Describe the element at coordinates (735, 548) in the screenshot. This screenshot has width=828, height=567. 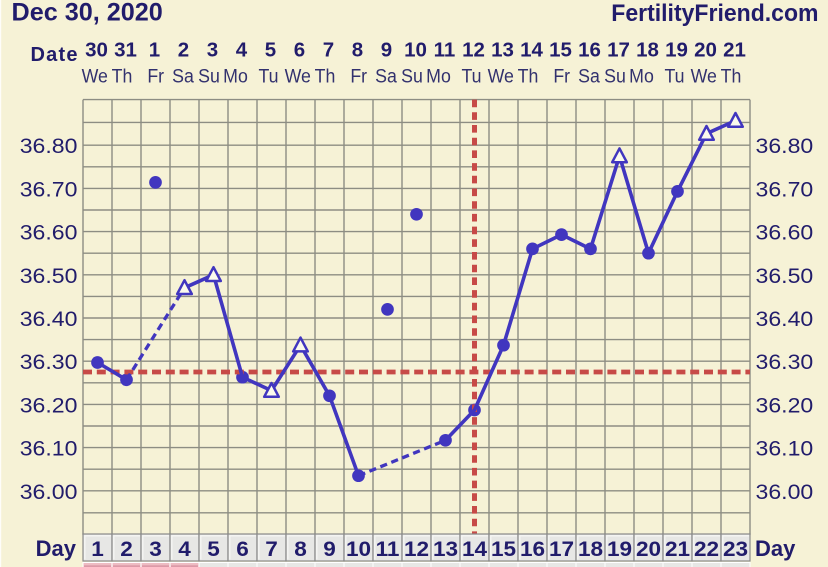
I see `svg-text: 23` at that location.